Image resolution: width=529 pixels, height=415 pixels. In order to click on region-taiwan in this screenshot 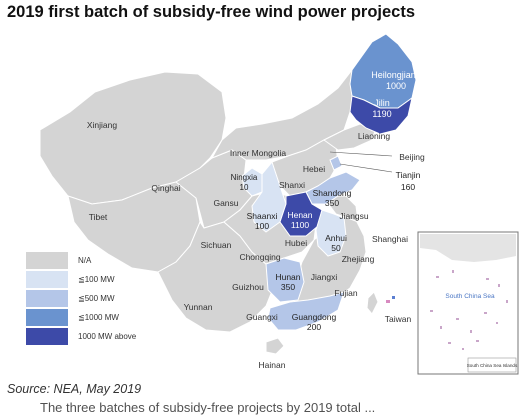, I will do `click(372, 303)`.